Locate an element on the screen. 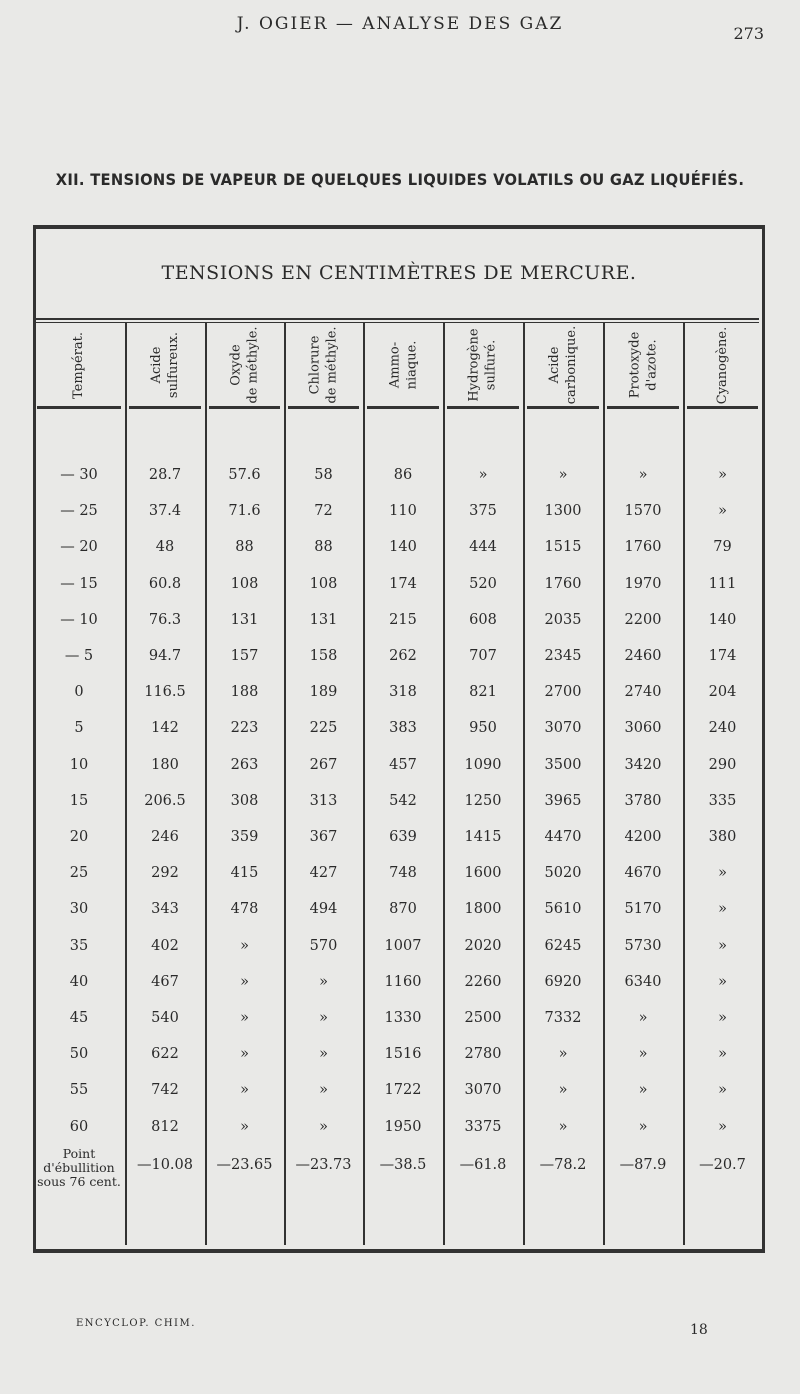 The height and width of the screenshot is (1394, 800). column-header: Hydrogène sulfuré. is located at coordinates (483, 365).